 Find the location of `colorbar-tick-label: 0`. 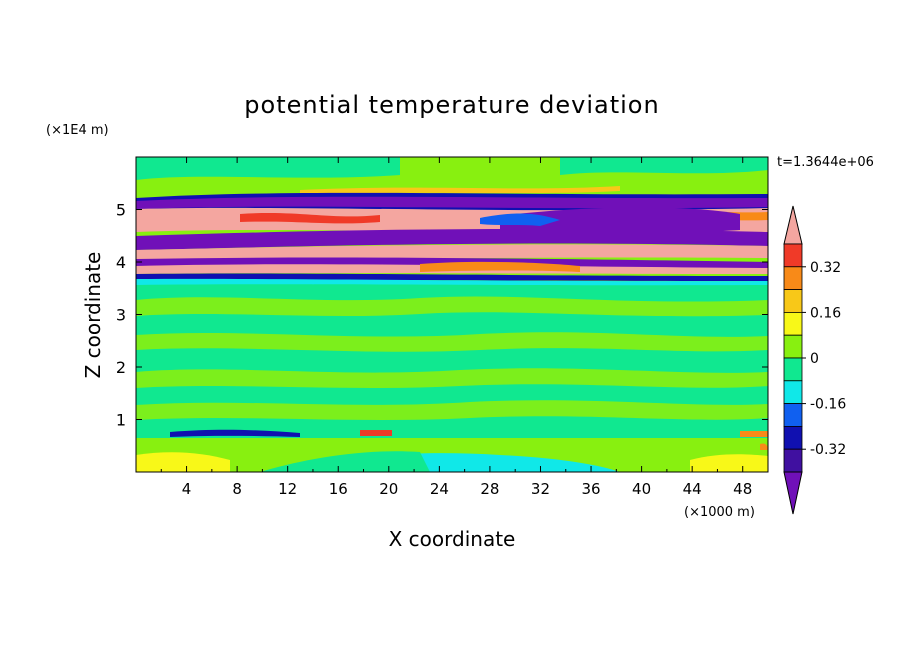

colorbar-tick-label: 0 is located at coordinates (814, 359).